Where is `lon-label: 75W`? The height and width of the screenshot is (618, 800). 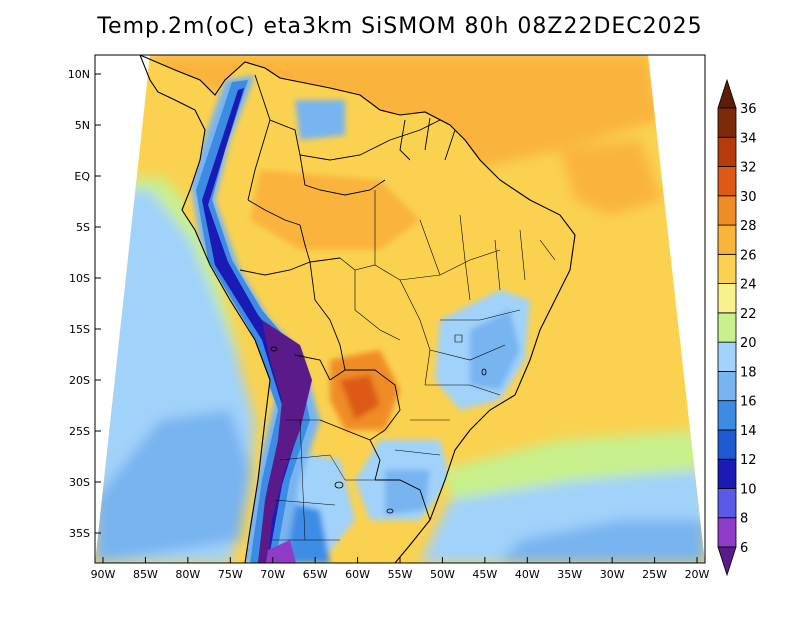
lon-label: 75W is located at coordinates (230, 574).